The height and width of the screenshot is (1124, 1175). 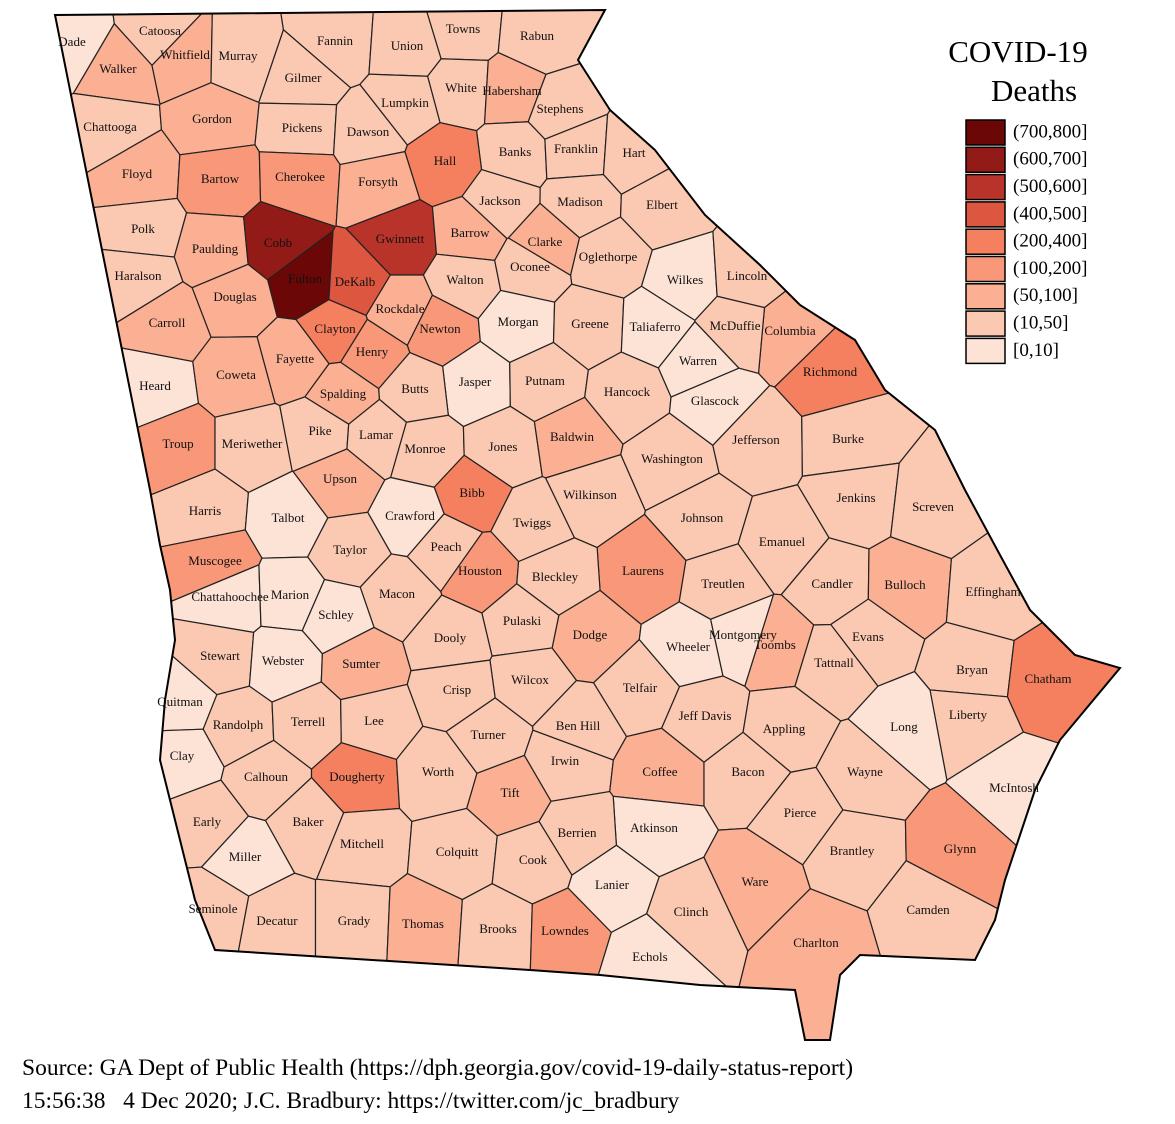 I want to click on county-label: Montgomery, so click(x=743, y=634).